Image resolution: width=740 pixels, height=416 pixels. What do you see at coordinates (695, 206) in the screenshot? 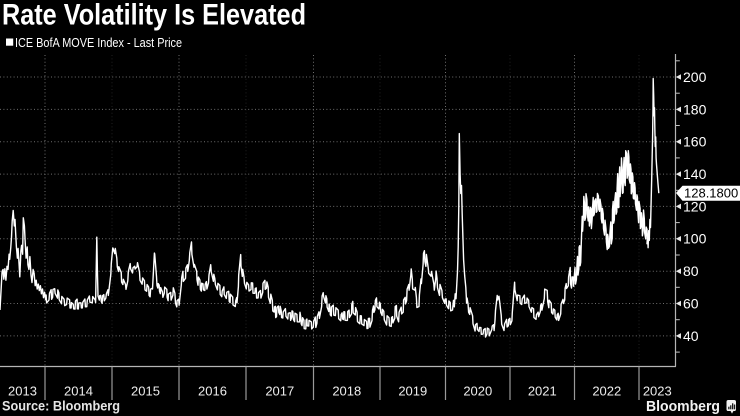
I see `svg-text: 120` at bounding box center [695, 206].